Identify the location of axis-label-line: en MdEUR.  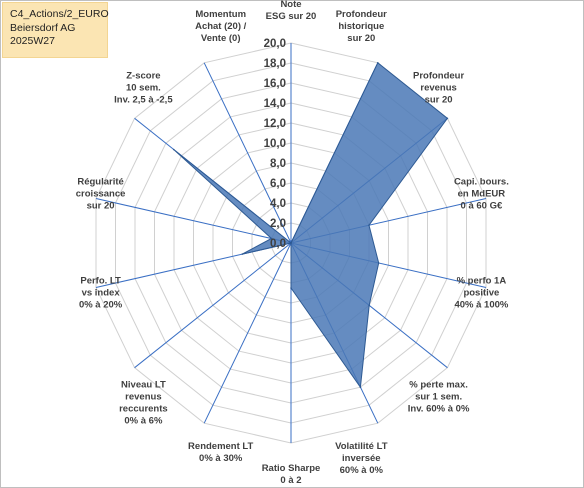
(482, 194).